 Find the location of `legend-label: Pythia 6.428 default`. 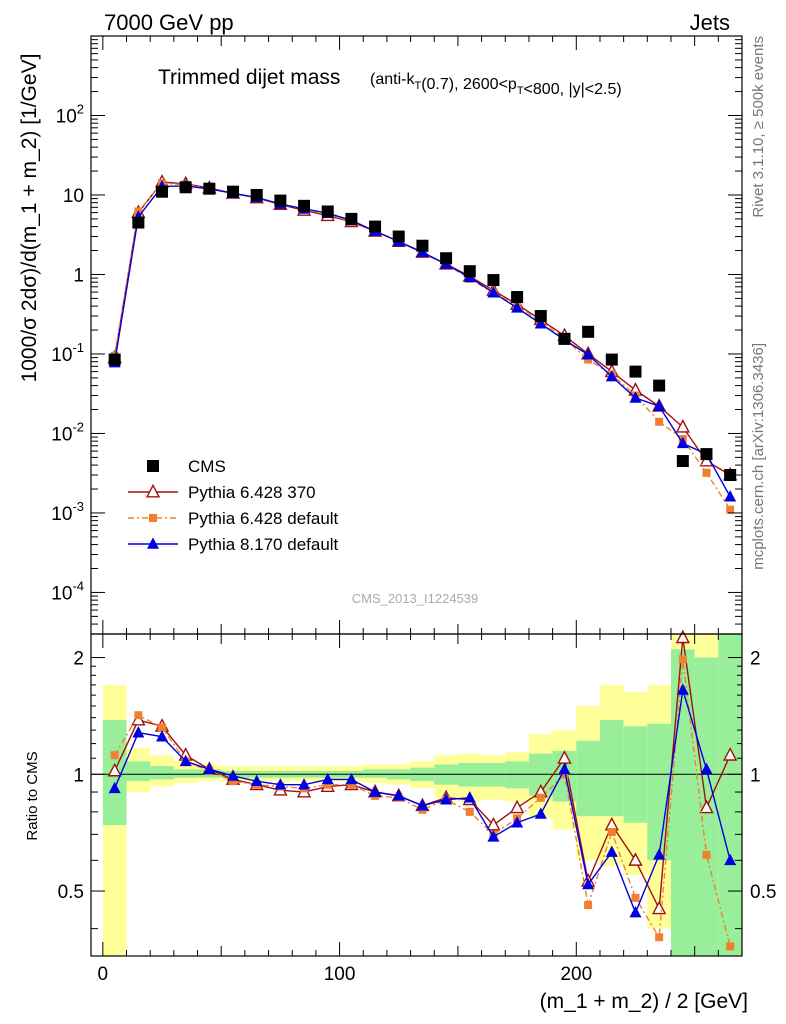

legend-label: Pythia 6.428 default is located at coordinates (263, 518).